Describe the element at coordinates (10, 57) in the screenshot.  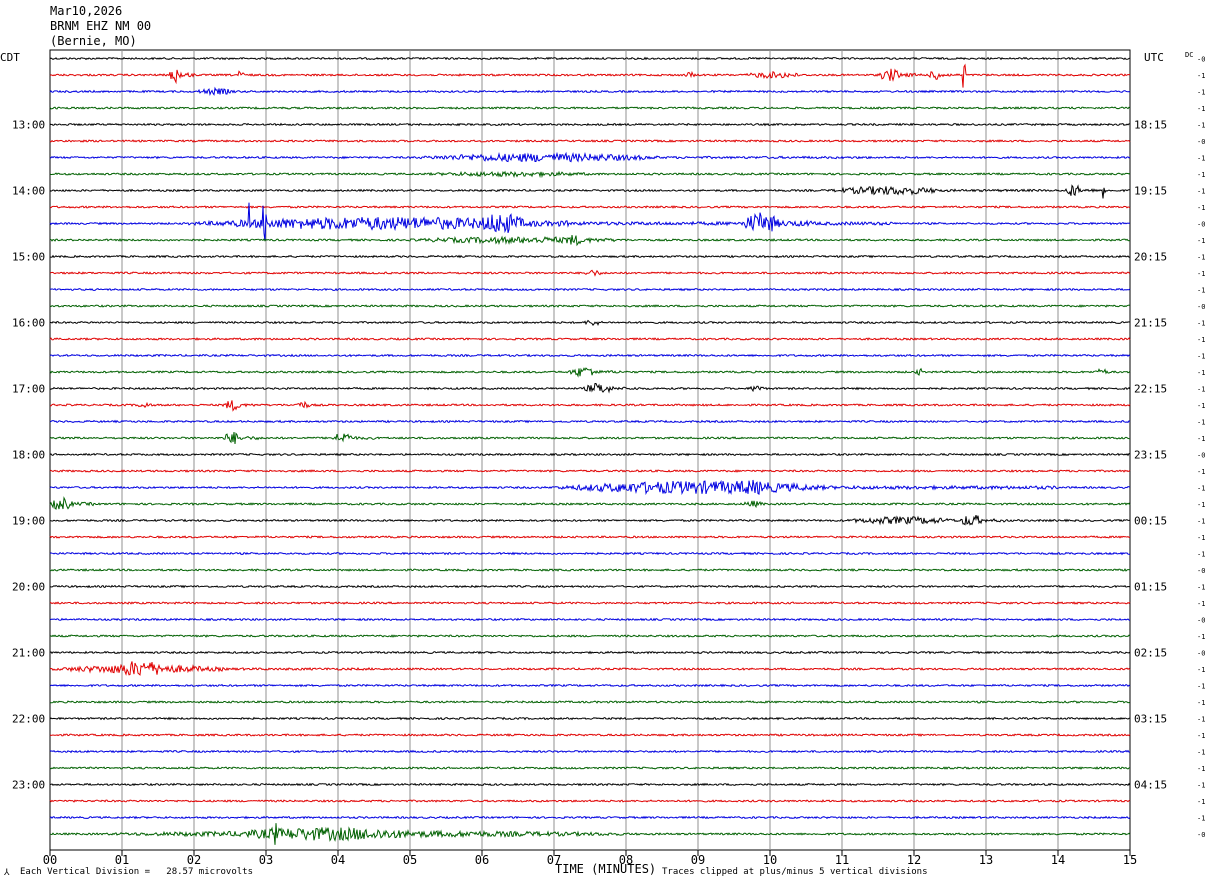
I see `left-timezone-label: CDT` at that location.